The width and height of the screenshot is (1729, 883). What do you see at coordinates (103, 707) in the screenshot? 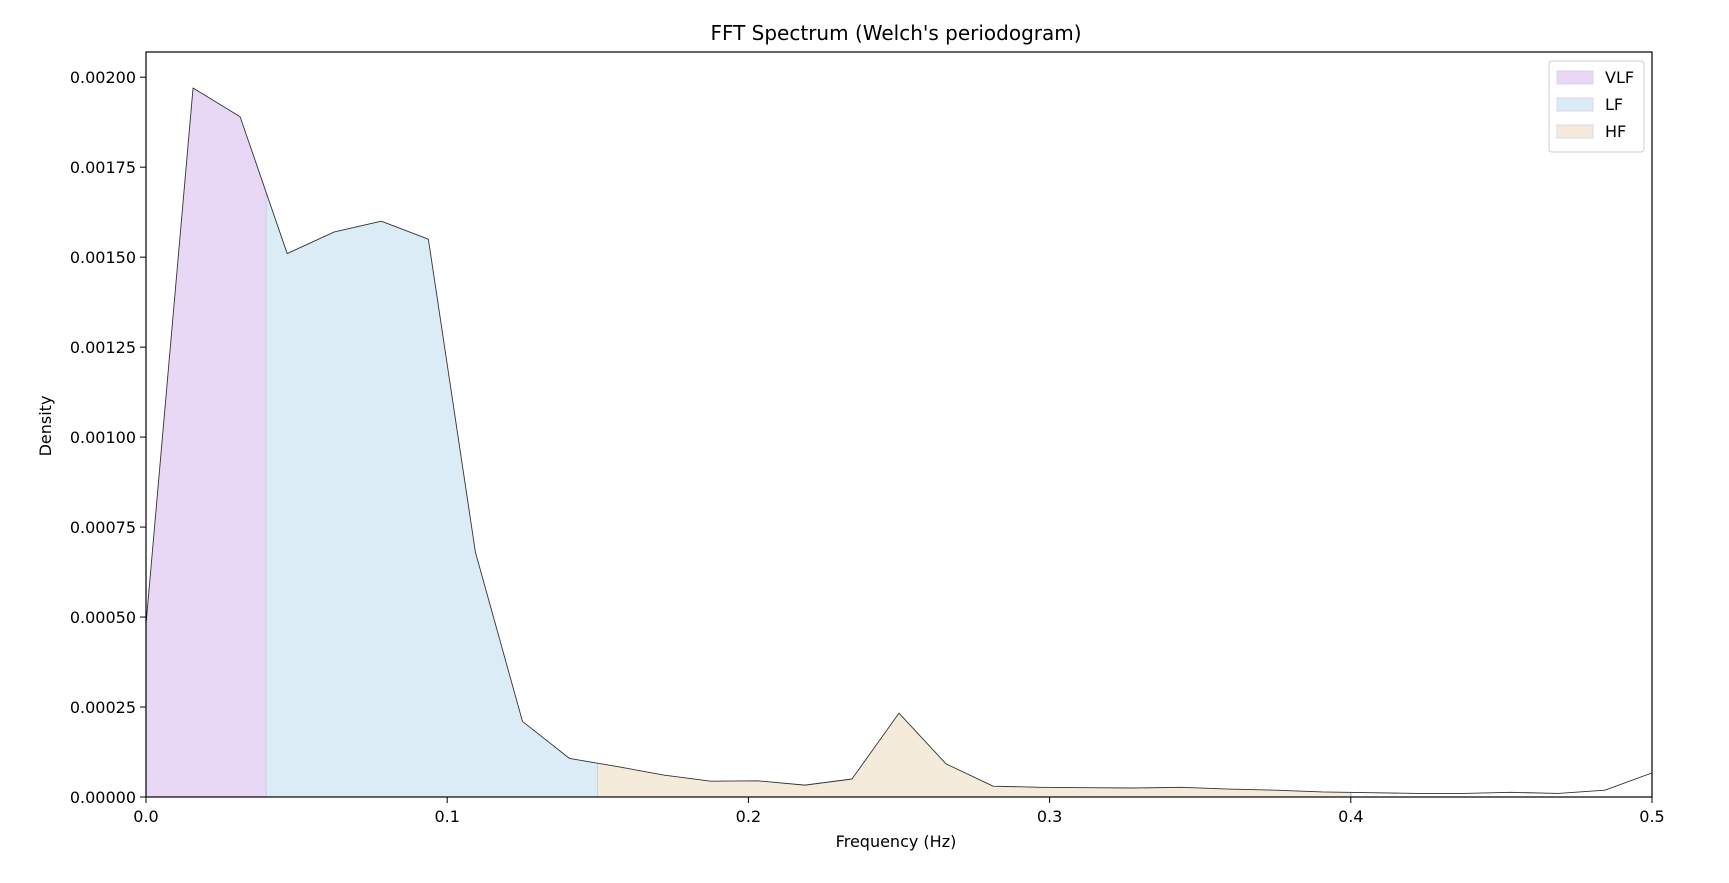
I see `y-tick-label: 0.00025` at bounding box center [103, 707].